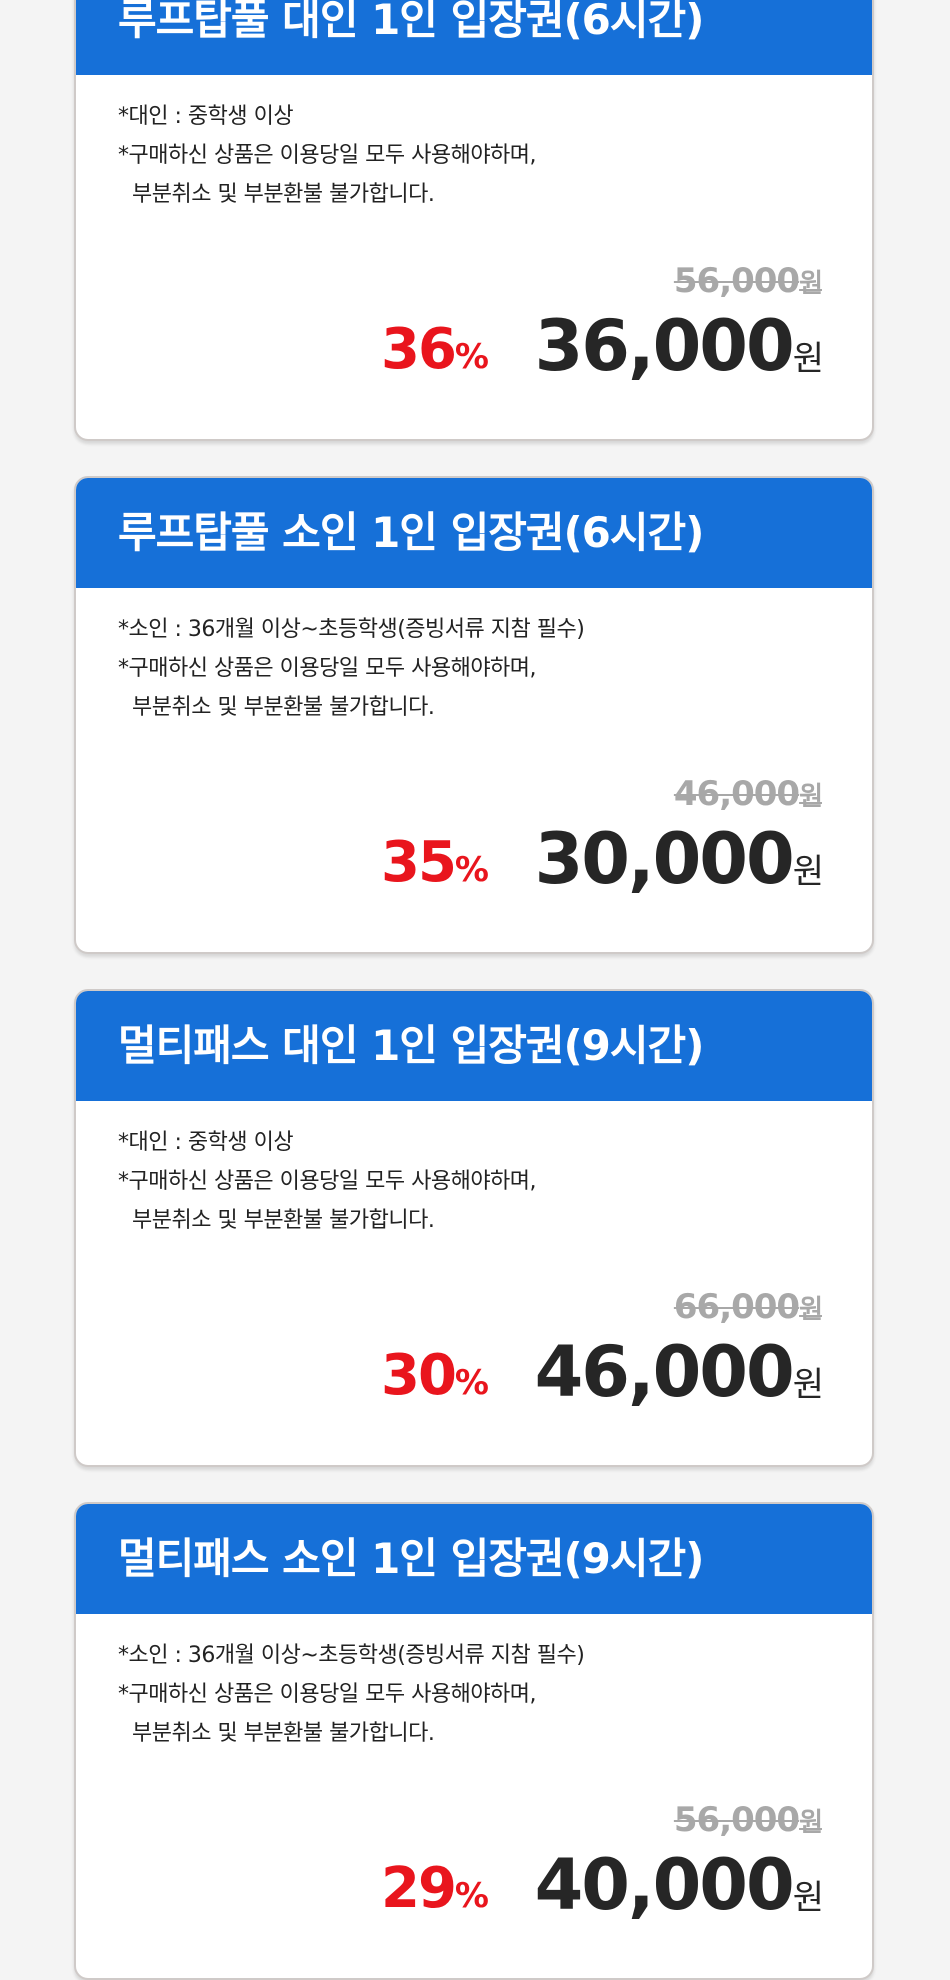 This screenshot has width=950, height=1980. Describe the element at coordinates (418, 1375) in the screenshot. I see `discount-value: 30` at that location.